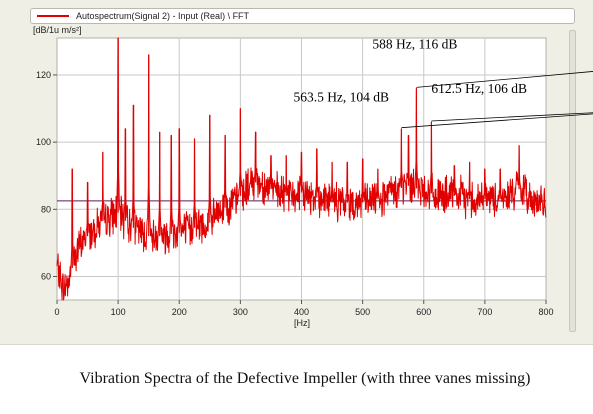 The image size is (593, 414). I want to click on x-tick-label: 200, so click(179, 312).